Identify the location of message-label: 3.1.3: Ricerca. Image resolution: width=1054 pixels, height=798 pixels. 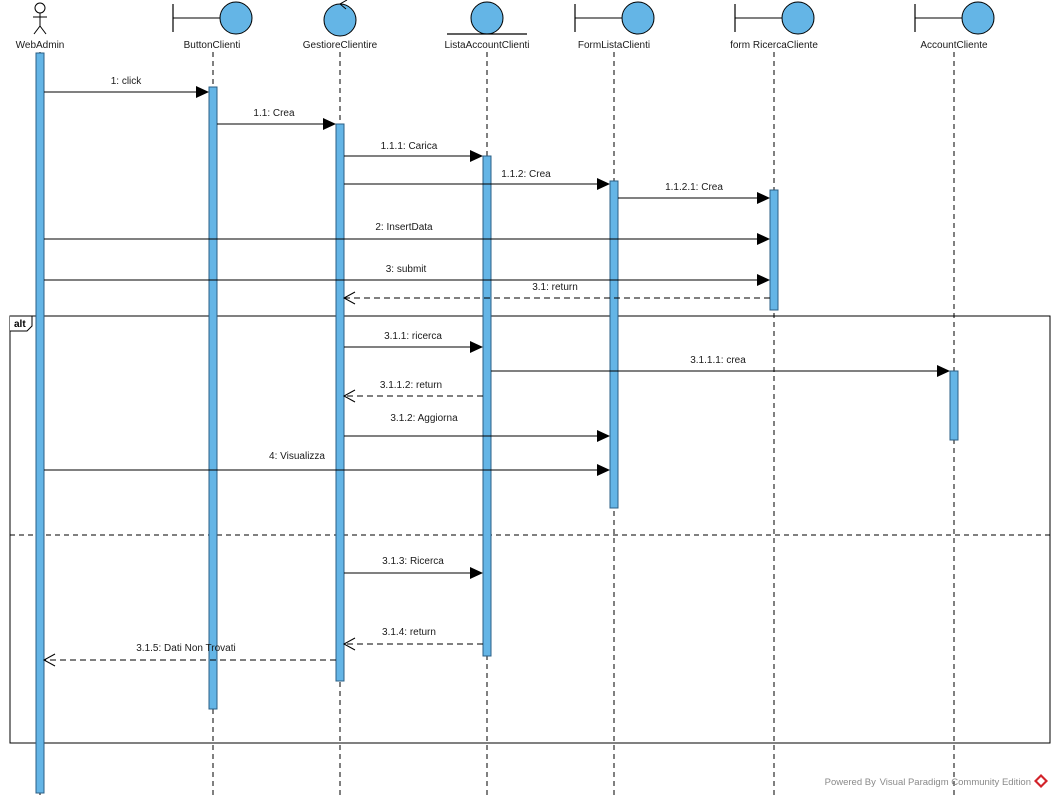
(413, 561).